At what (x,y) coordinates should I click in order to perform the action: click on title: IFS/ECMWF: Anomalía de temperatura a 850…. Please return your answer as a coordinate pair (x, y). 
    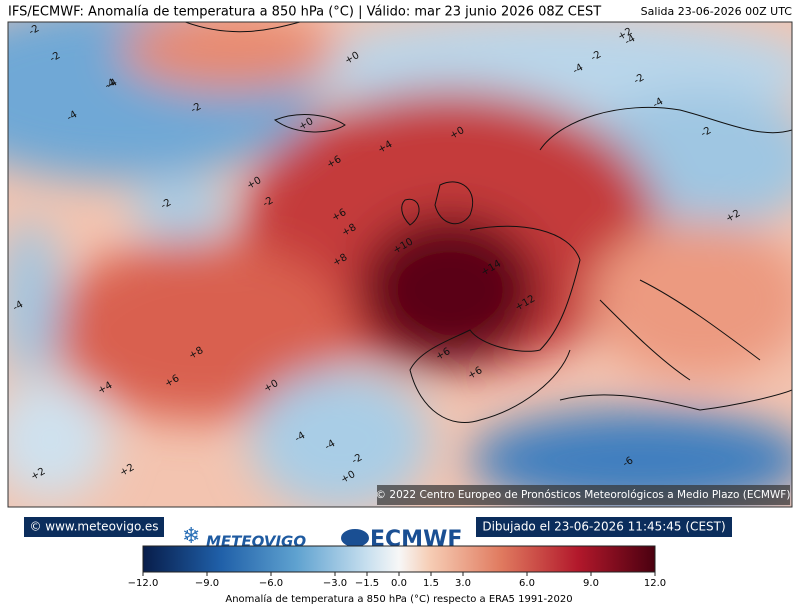
    Looking at the image, I should click on (304, 12).